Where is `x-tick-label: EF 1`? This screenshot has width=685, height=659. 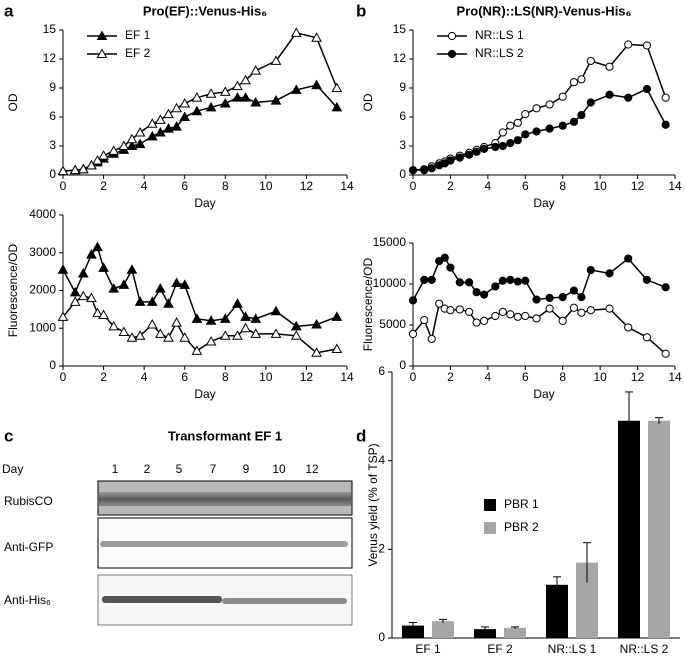 x-tick-label: EF 1 is located at coordinates (428, 649).